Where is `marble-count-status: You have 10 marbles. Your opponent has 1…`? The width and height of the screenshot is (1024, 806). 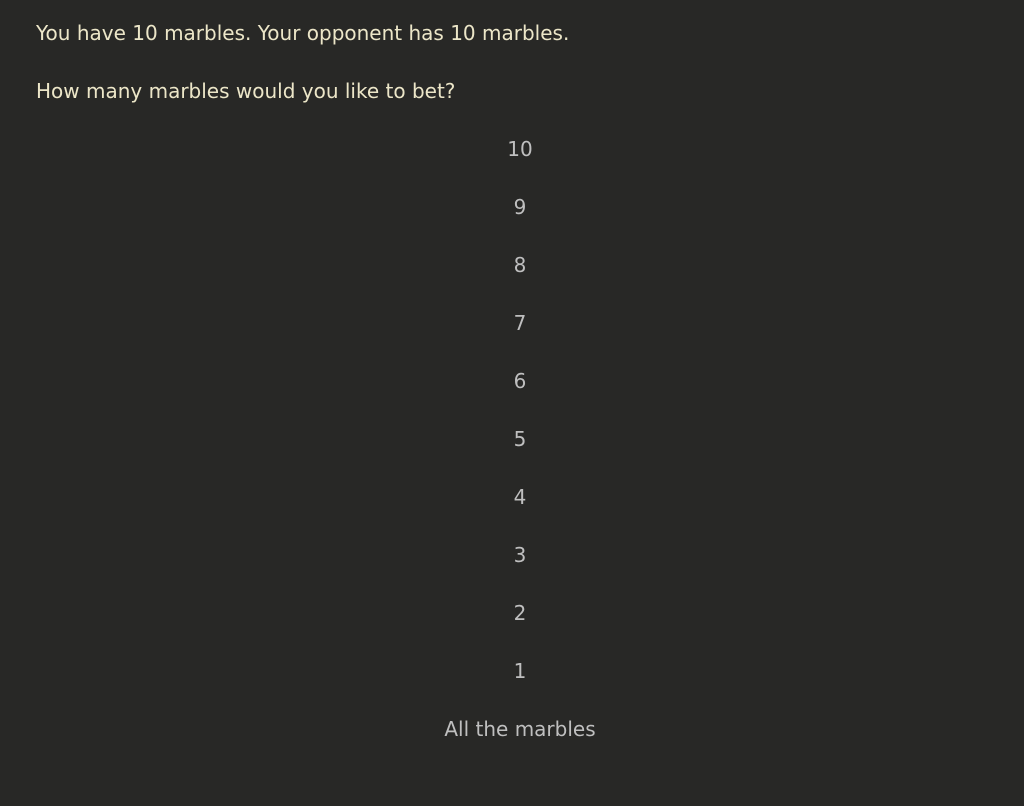
marble-count-status: You have 10 marbles. Your opponent has 1… is located at coordinates (303, 33).